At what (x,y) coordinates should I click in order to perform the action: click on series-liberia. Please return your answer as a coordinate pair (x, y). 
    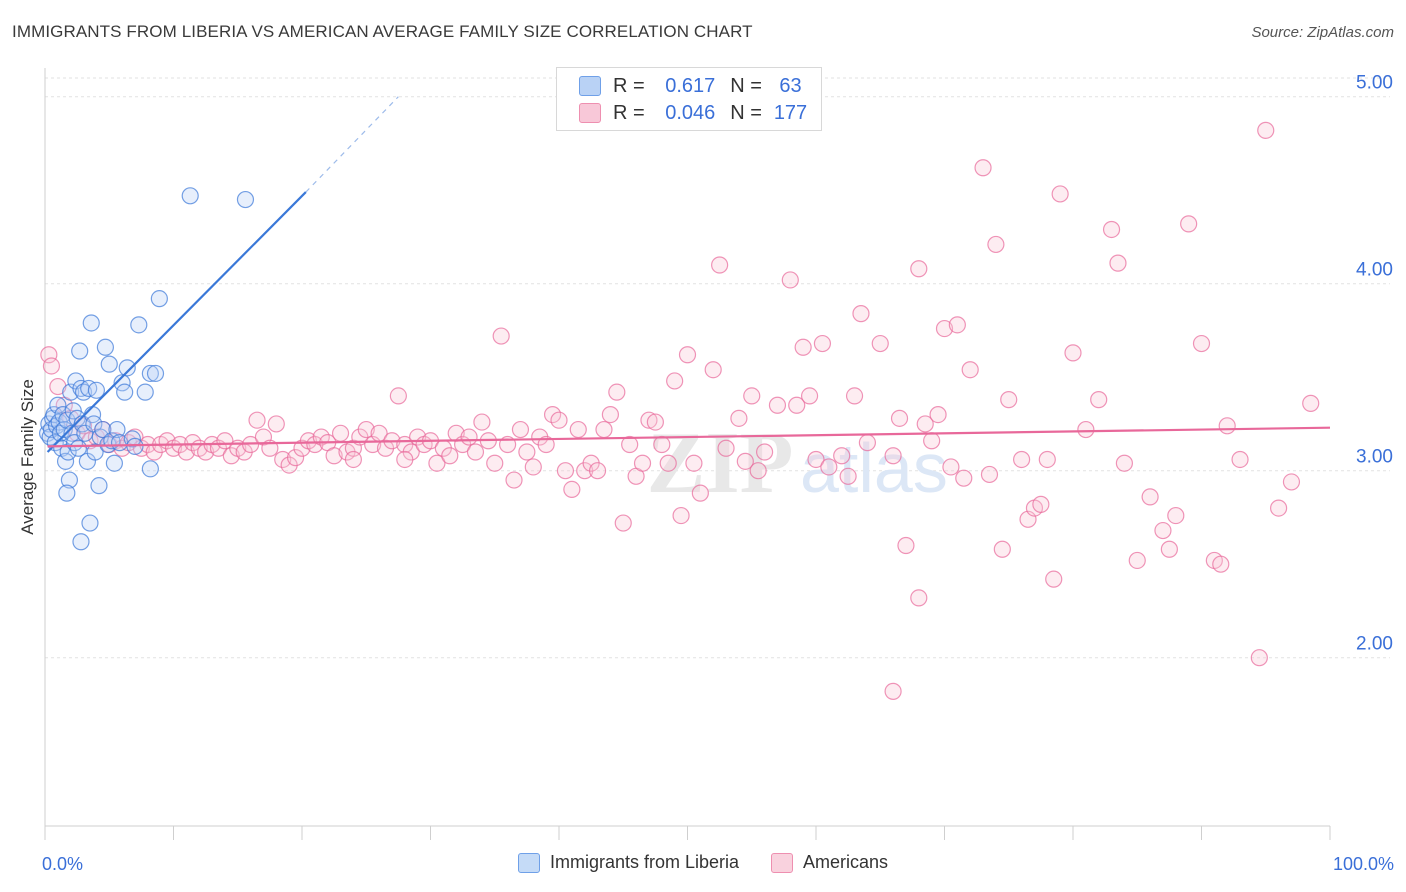
    Looking at the image, I should click on (146, 369).